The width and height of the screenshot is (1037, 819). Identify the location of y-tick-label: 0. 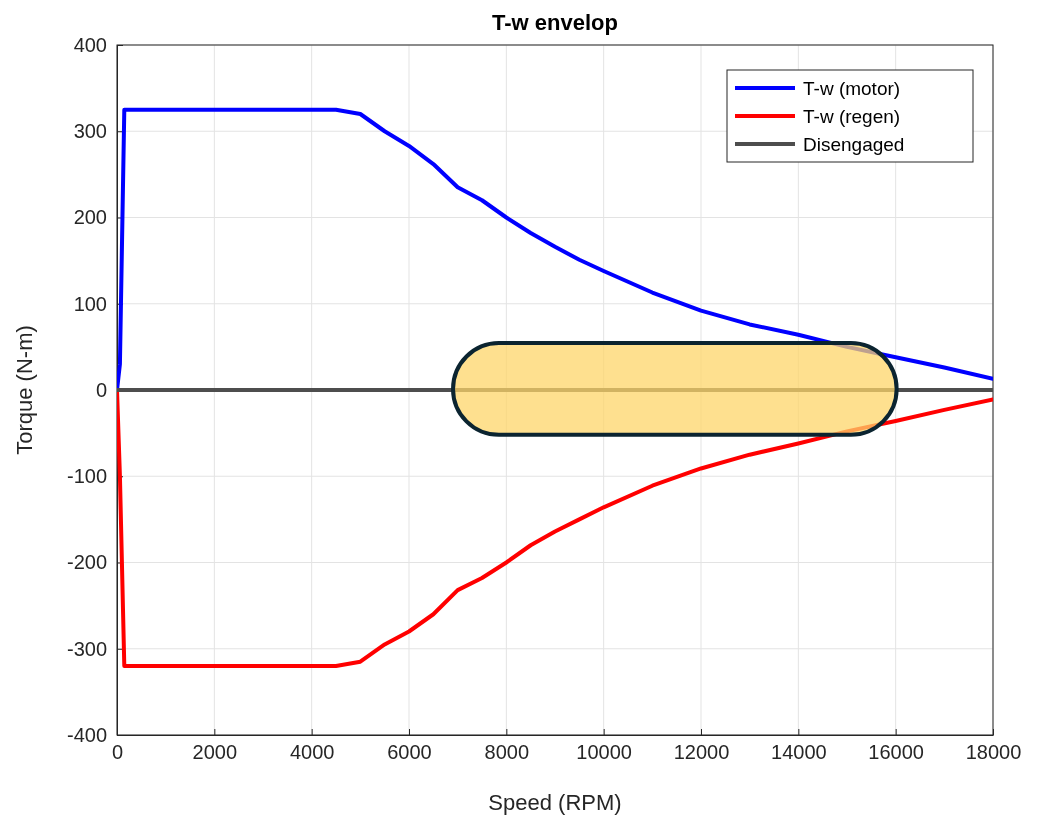
(101, 389).